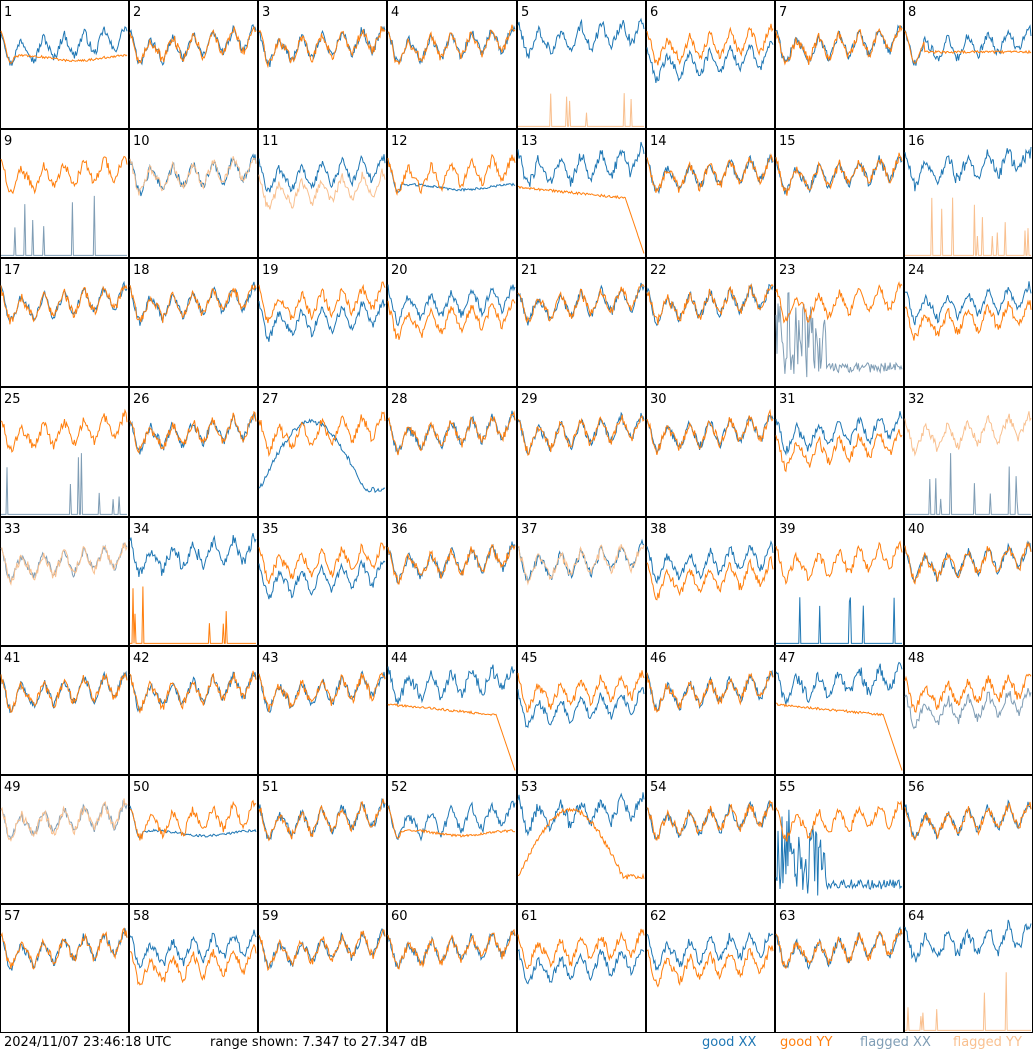 The height and width of the screenshot is (1053, 1033). Describe the element at coordinates (12, 270) in the screenshot. I see `panel-label: 17` at that location.